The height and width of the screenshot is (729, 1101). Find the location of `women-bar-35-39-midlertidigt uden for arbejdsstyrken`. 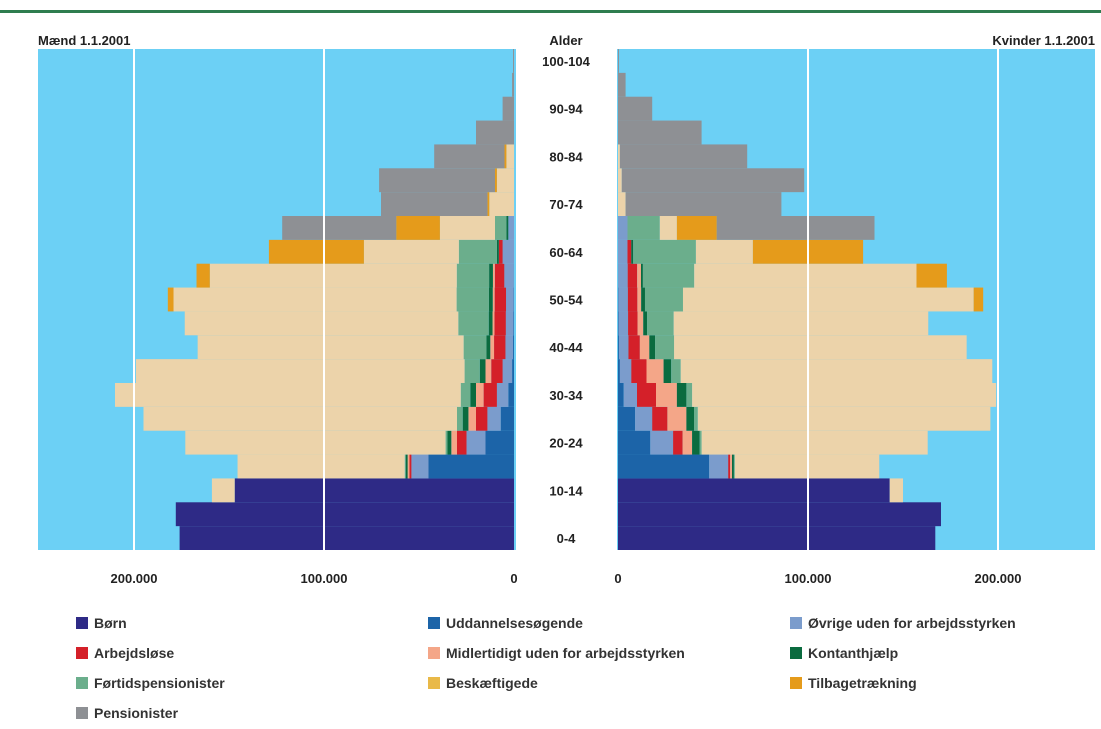

women-bar-35-39-midlertidigt uden for arbejdsstyrken is located at coordinates (655, 371).